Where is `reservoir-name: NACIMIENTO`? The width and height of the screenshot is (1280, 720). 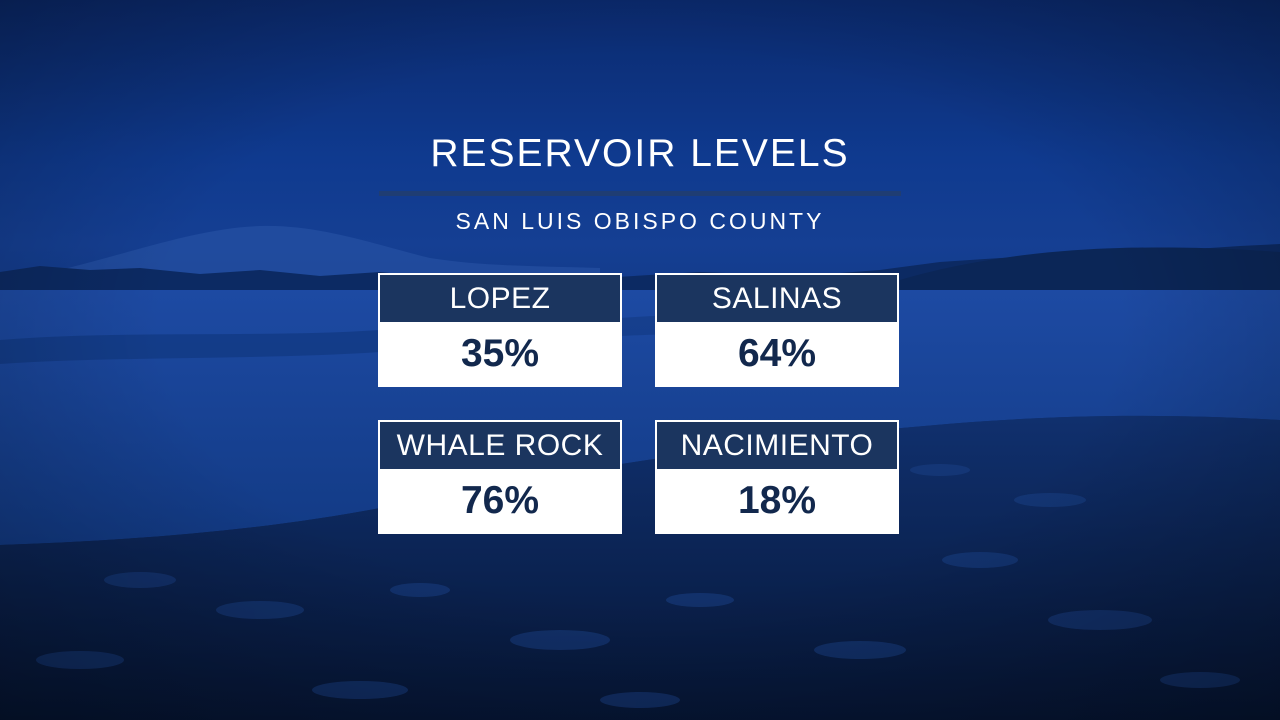 reservoir-name: NACIMIENTO is located at coordinates (777, 445).